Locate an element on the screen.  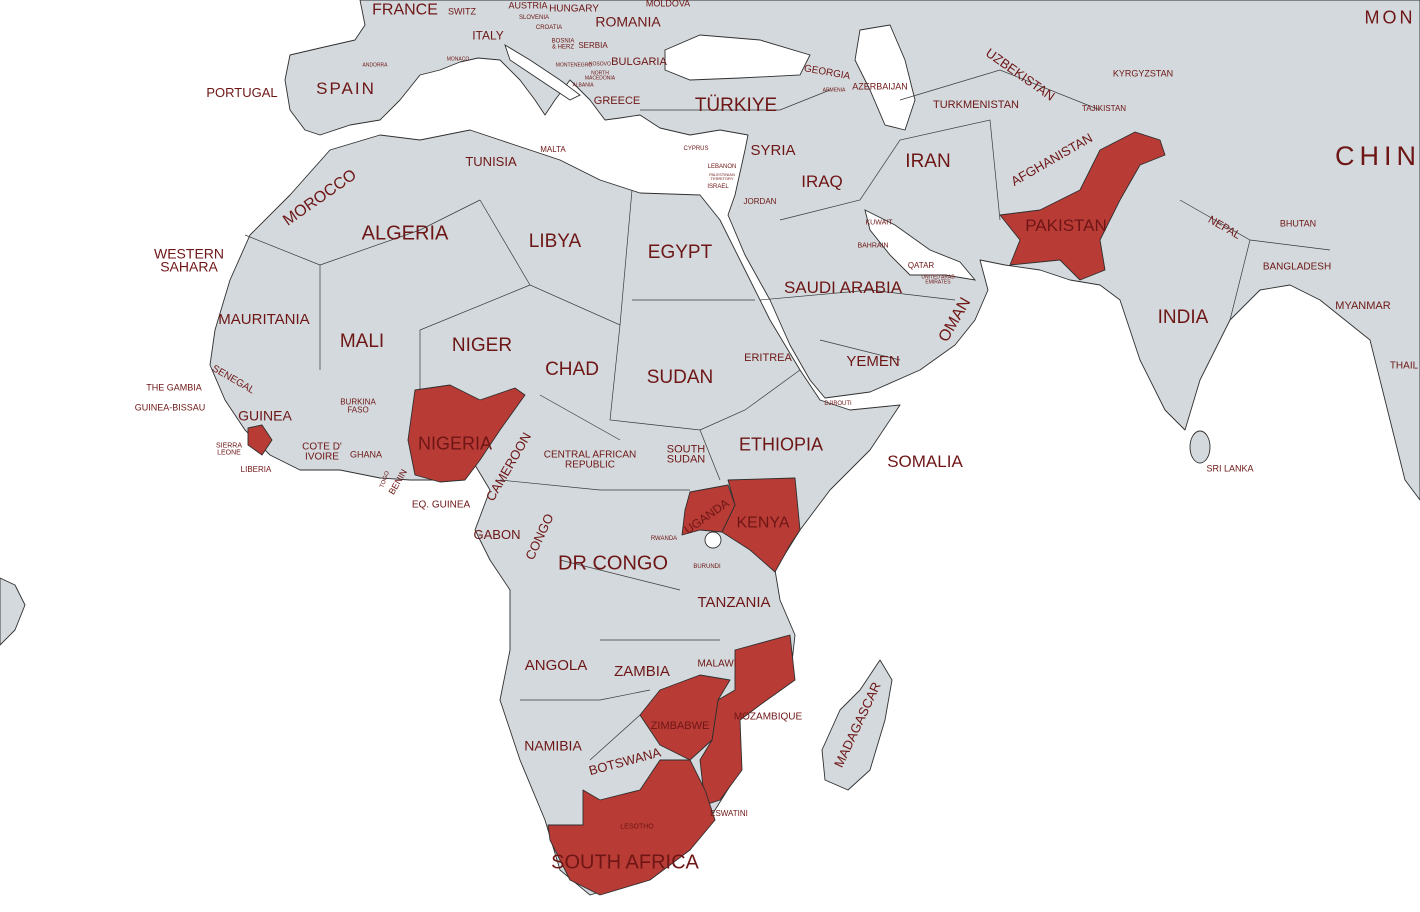
country-sierra-leone is located at coordinates (260, 440).